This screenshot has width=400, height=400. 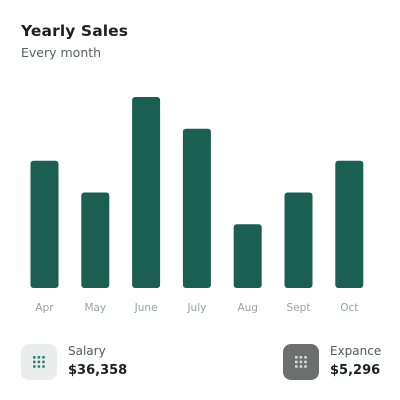 I want to click on bar-june, so click(x=146, y=192).